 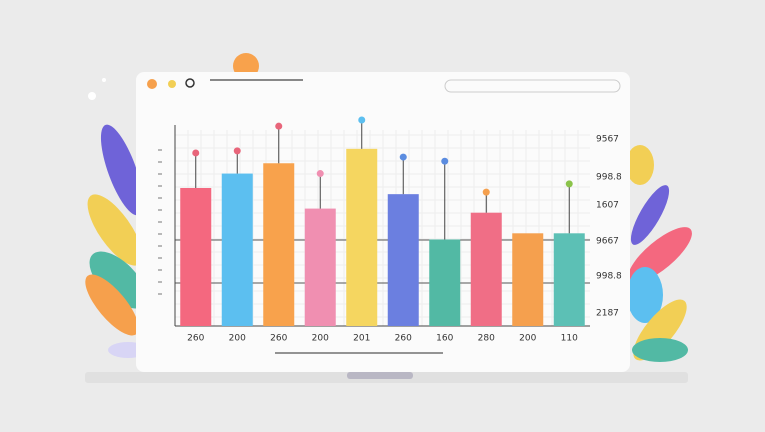 What do you see at coordinates (607, 314) in the screenshot?
I see `right-axis-label: 2187` at bounding box center [607, 314].